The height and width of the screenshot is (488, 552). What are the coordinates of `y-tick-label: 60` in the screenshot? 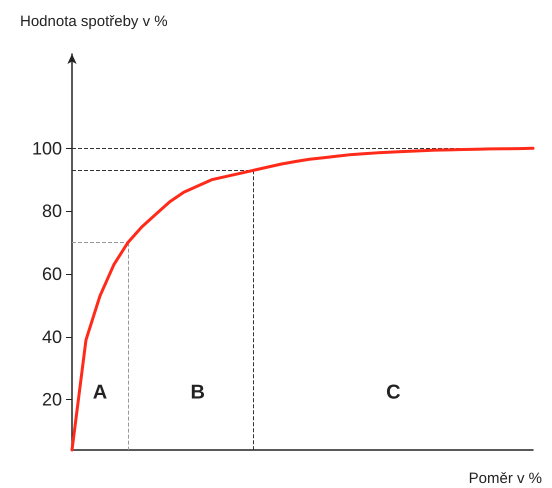 It's located at (52, 274).